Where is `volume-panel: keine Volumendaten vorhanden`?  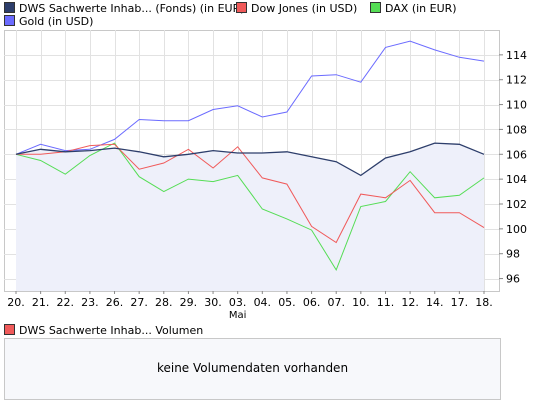 volume-panel: keine Volumendaten vorhanden is located at coordinates (252, 369).